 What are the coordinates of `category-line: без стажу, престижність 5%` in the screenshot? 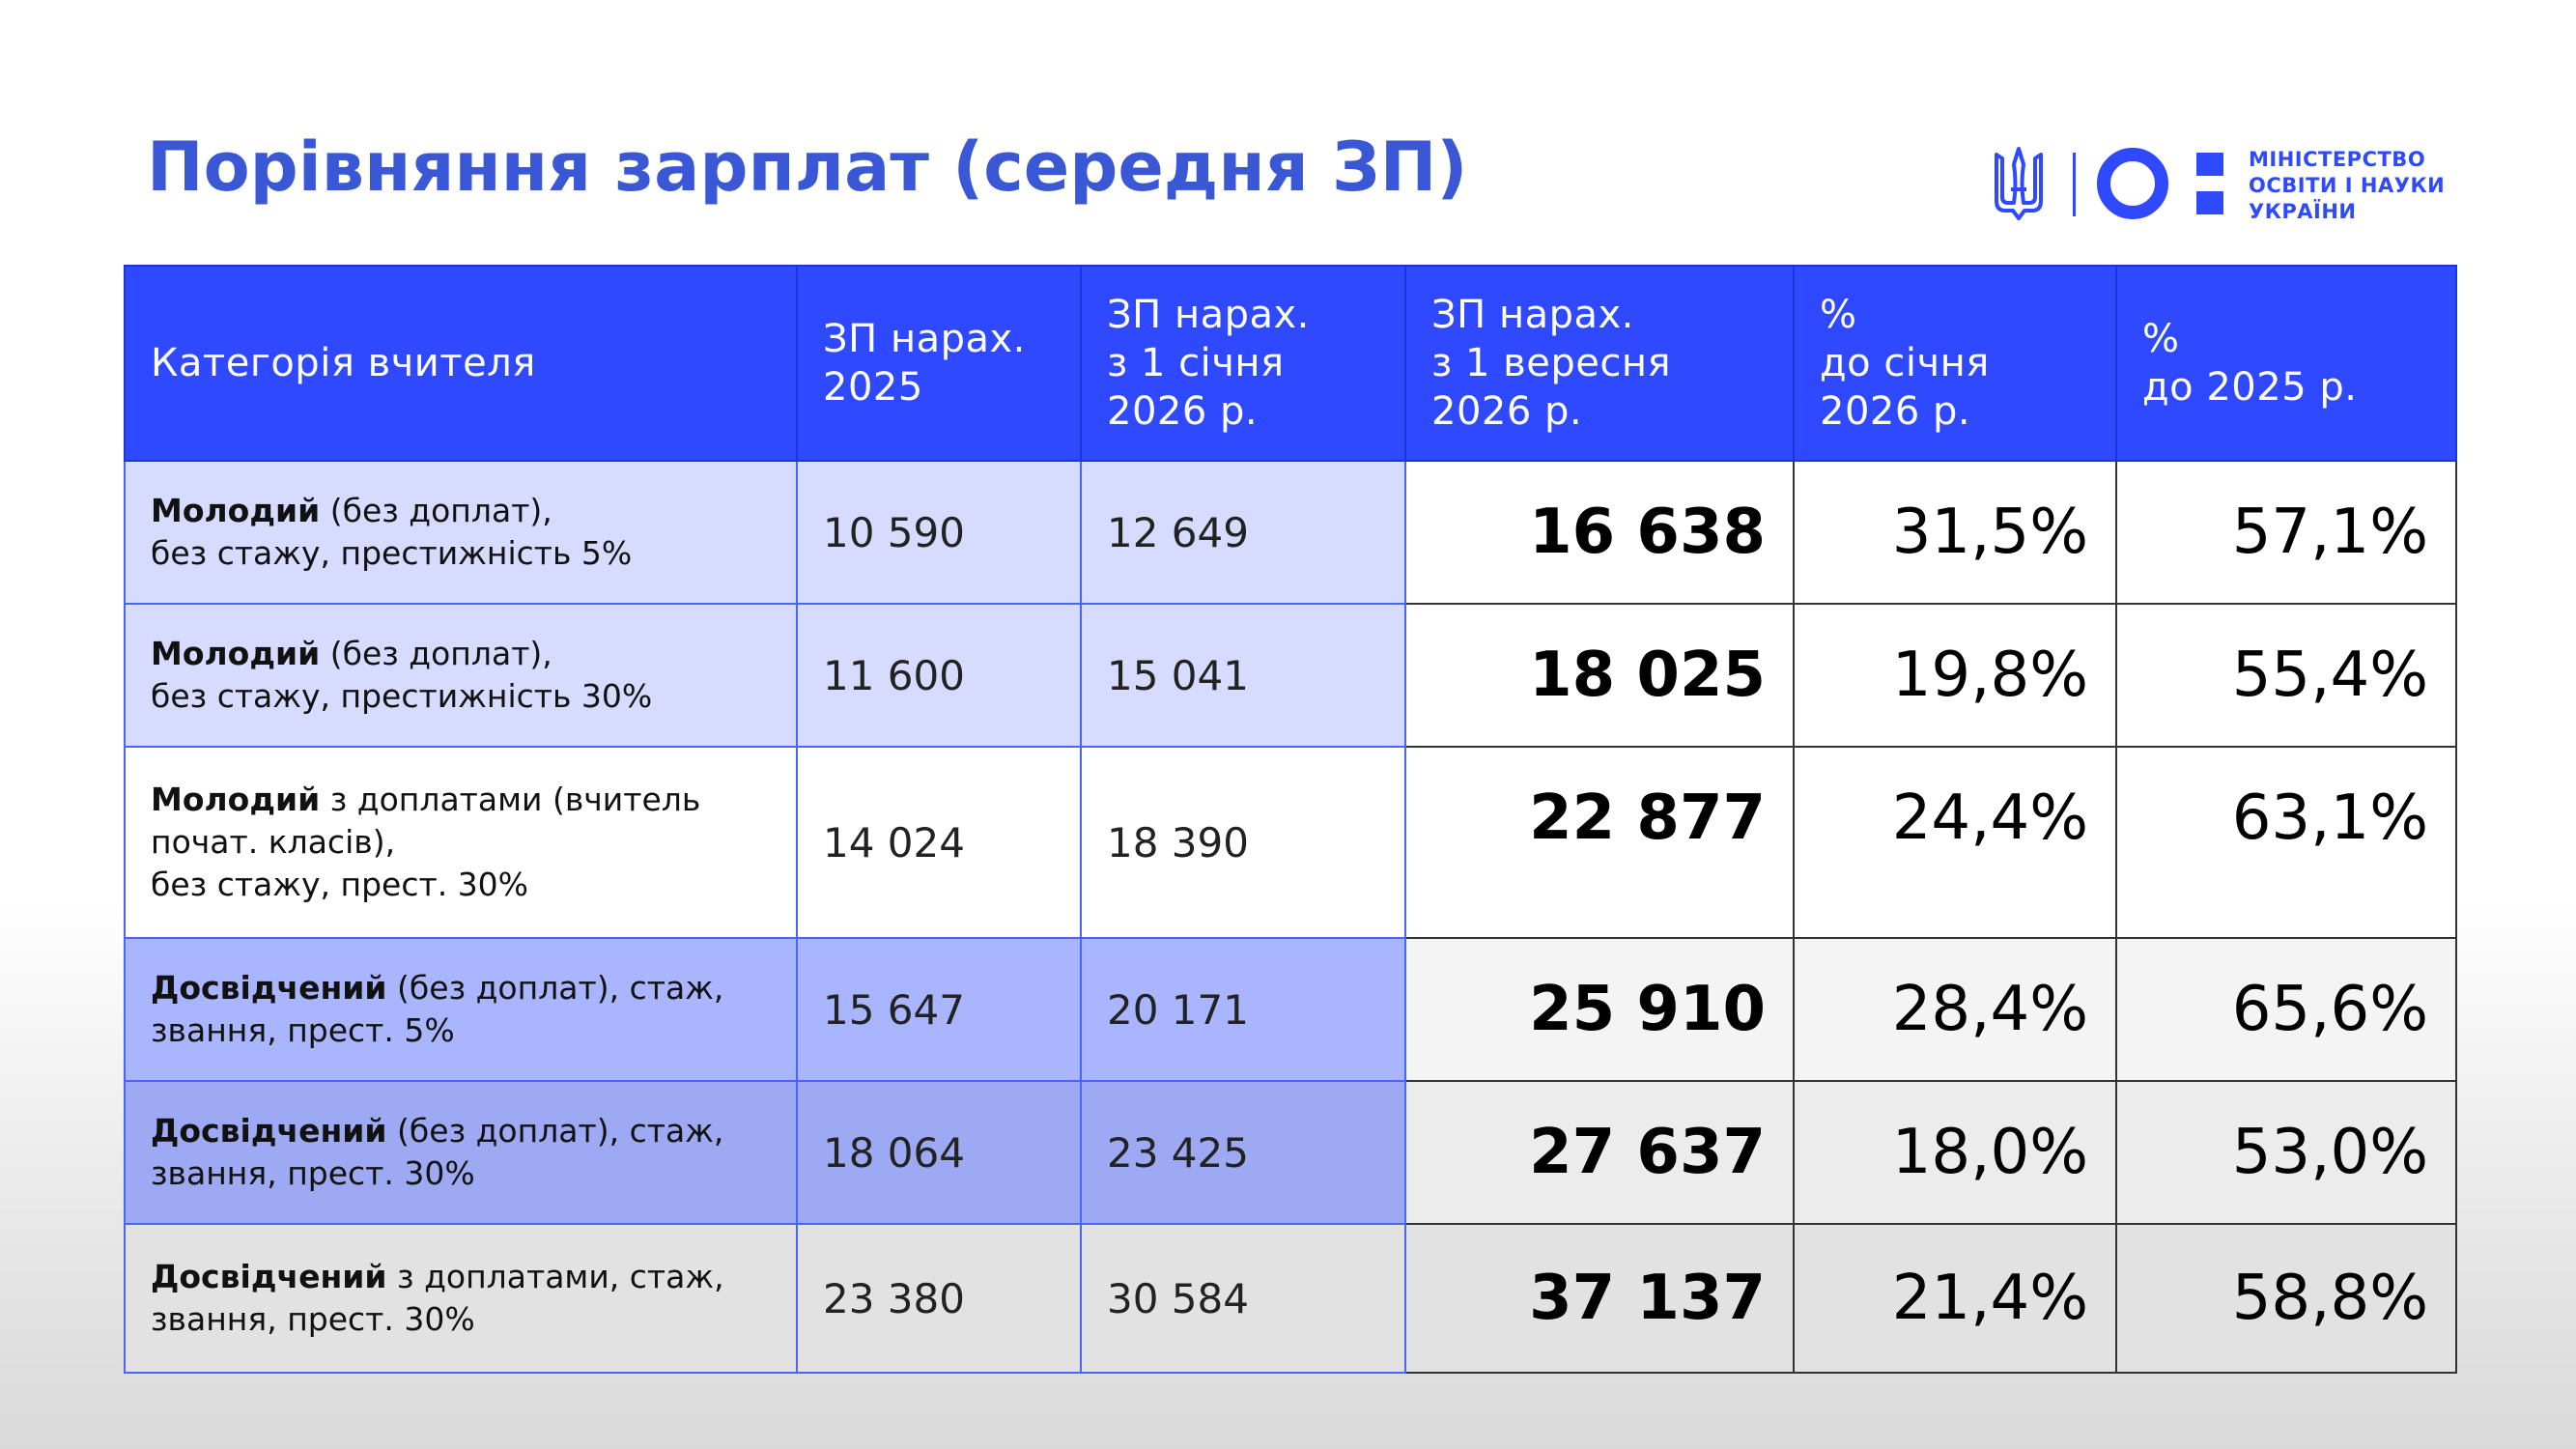 It's located at (392, 553).